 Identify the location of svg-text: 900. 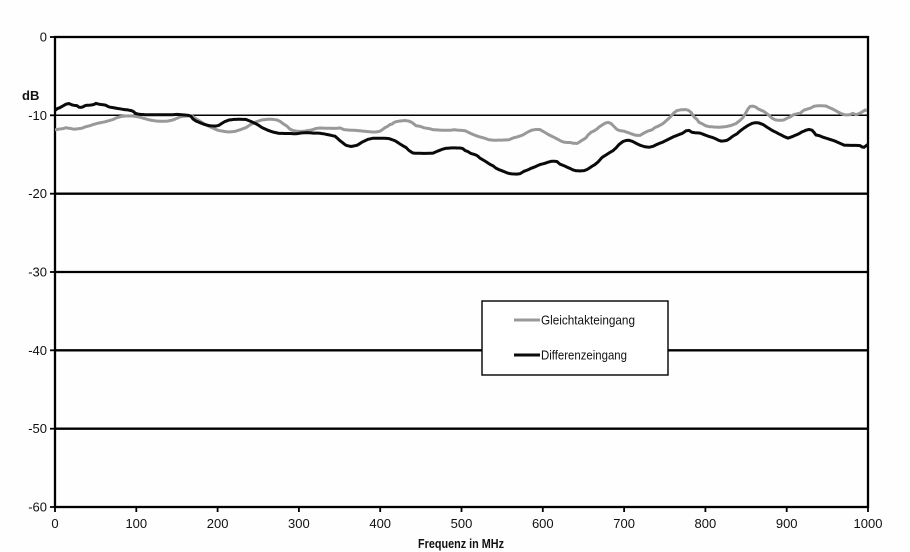
(787, 523).